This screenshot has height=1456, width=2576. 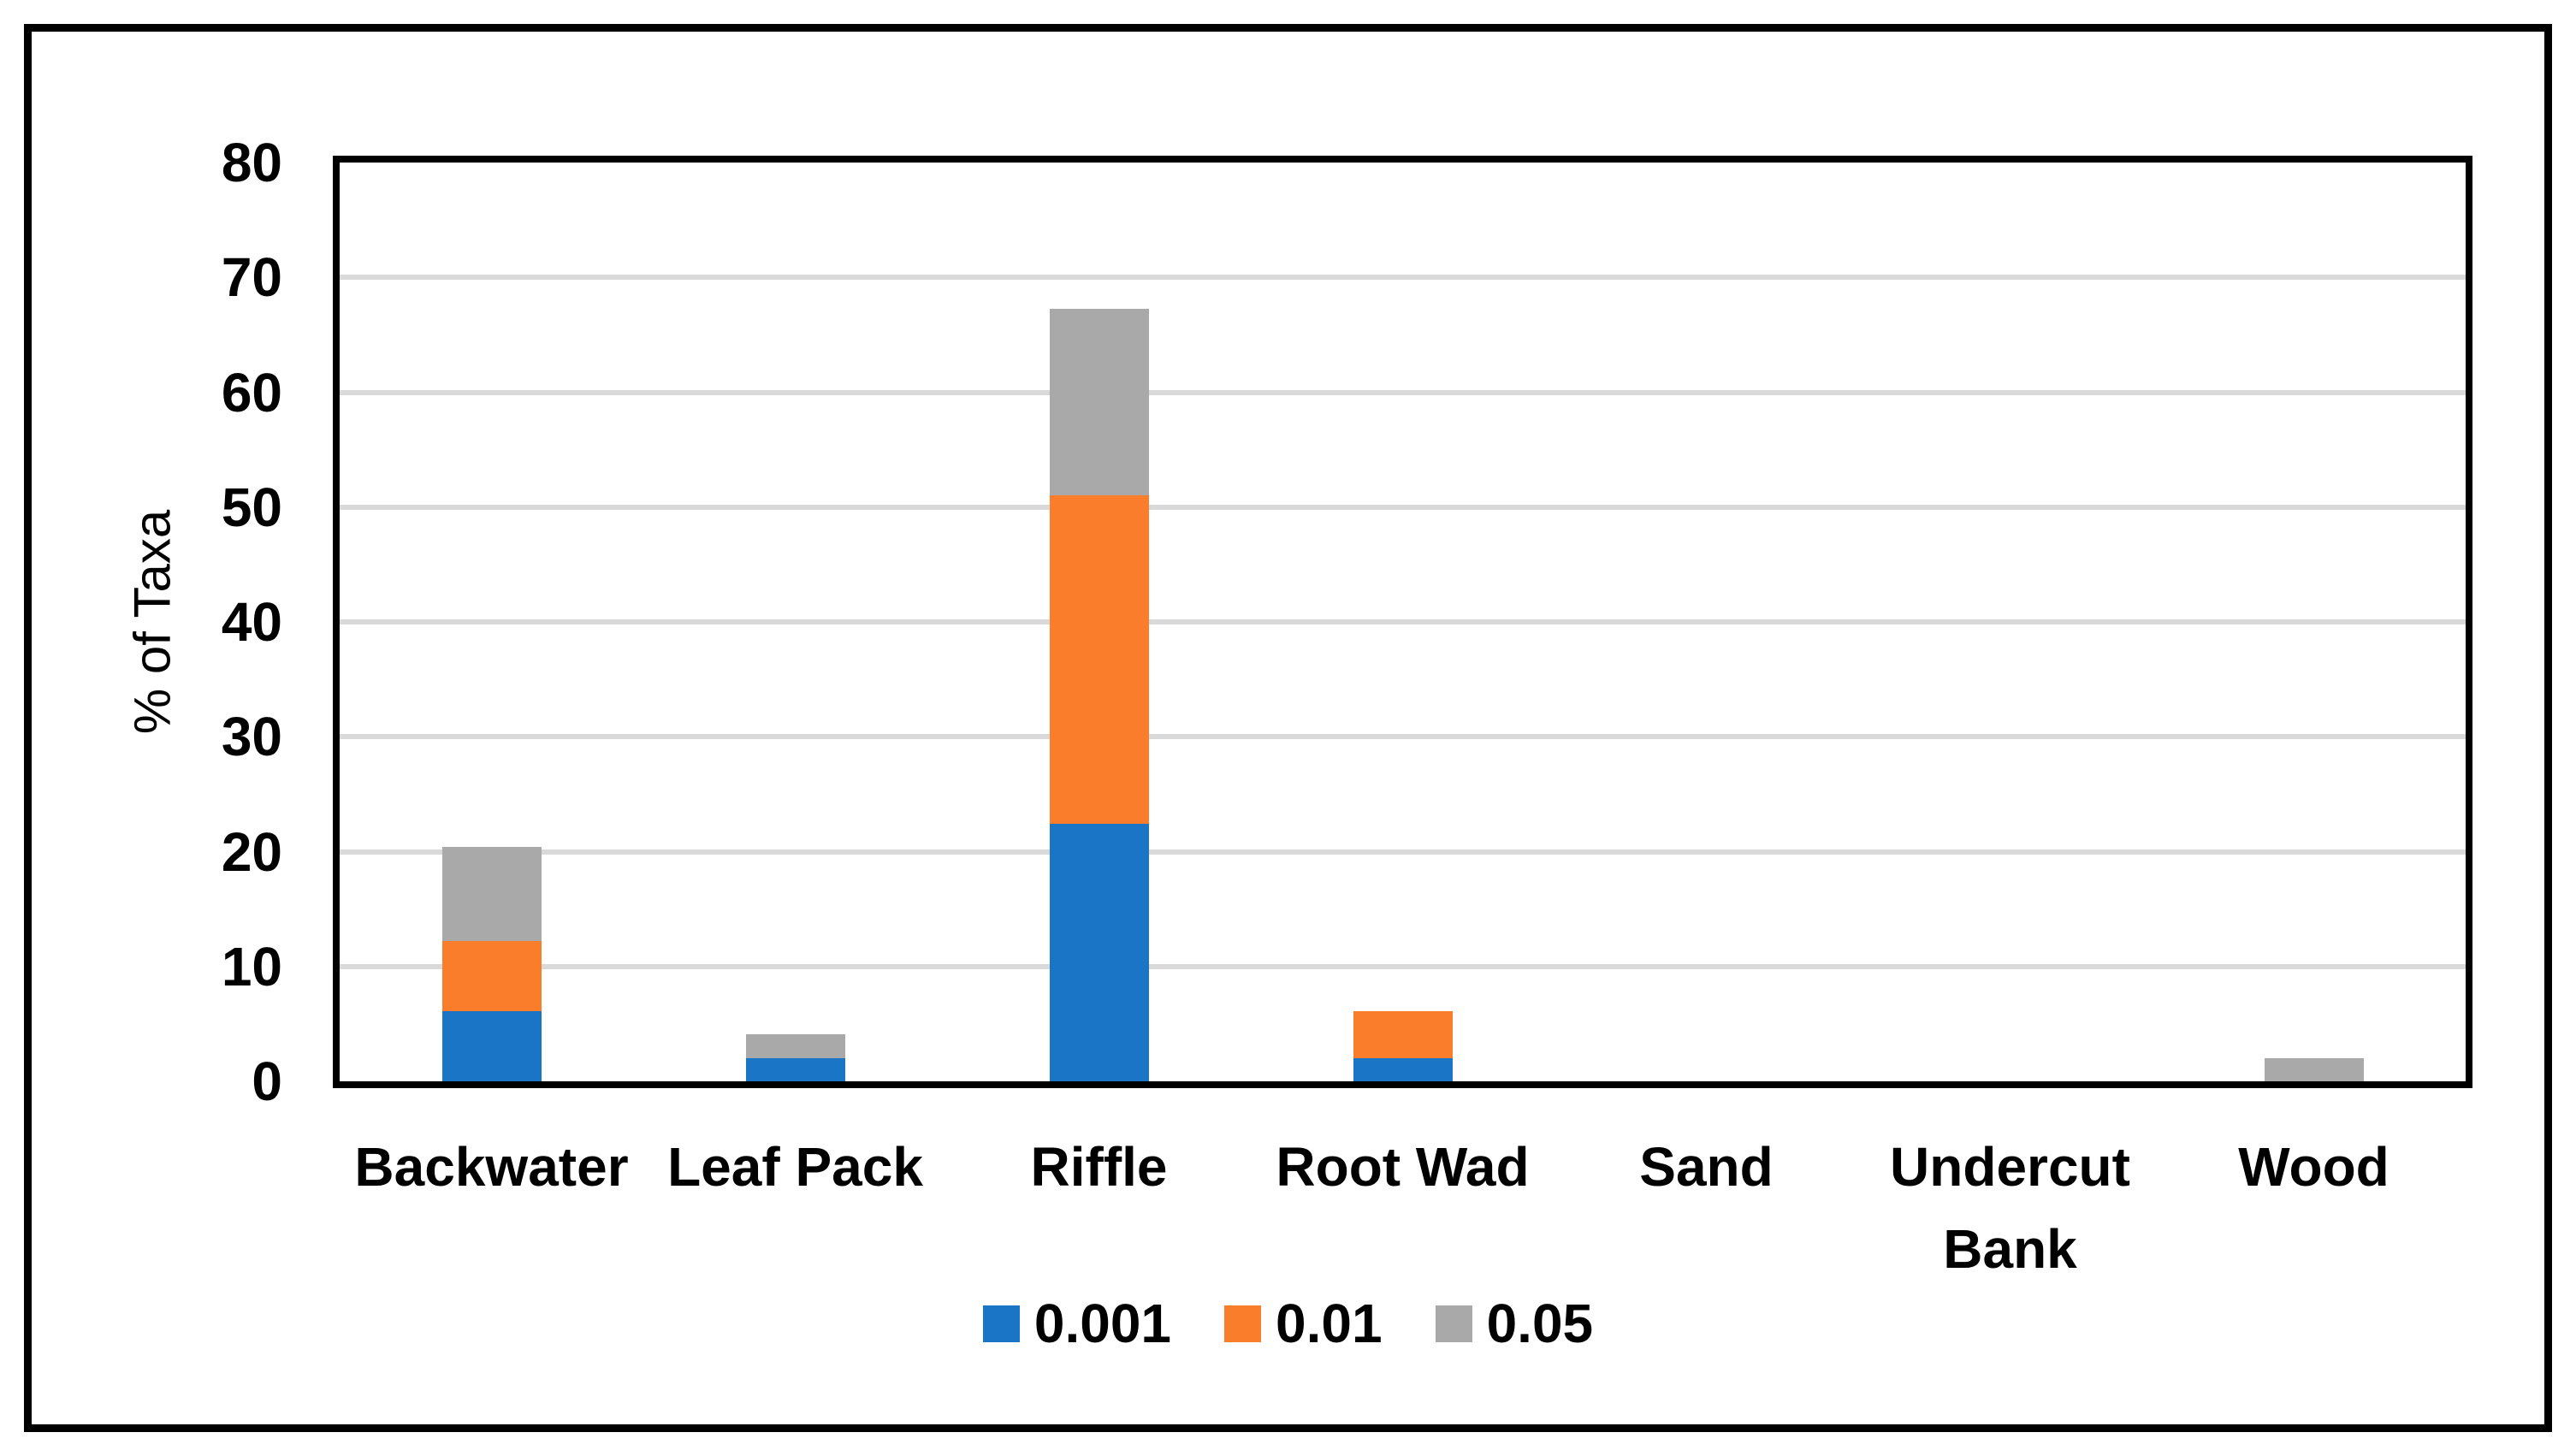 I want to click on y-tick-label-10: 10, so click(x=252, y=966).